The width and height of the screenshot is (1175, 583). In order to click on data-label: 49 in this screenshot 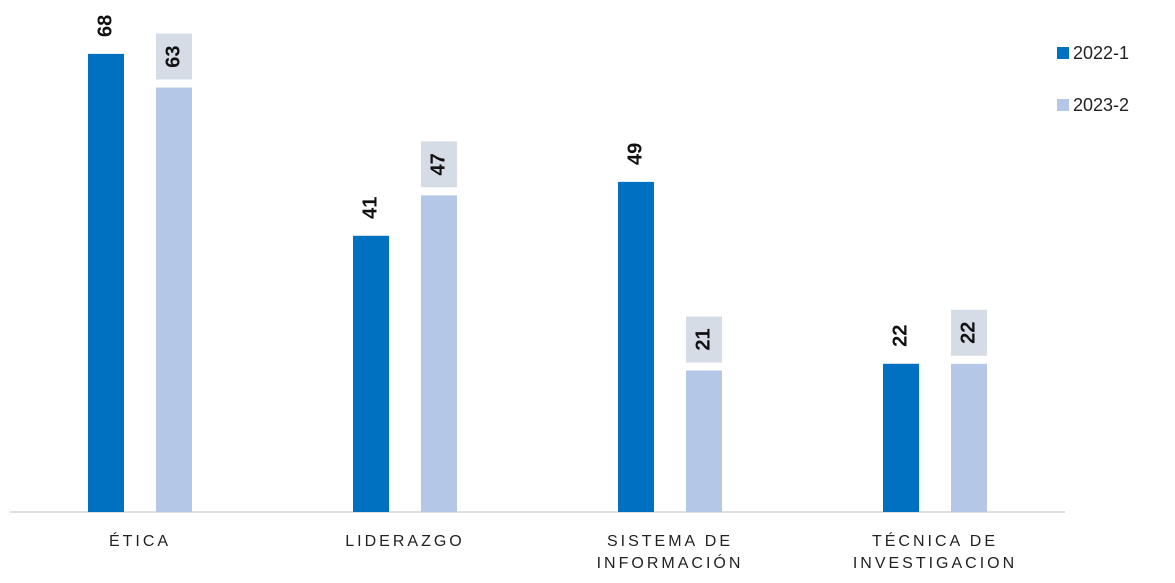, I will do `click(635, 154)`.